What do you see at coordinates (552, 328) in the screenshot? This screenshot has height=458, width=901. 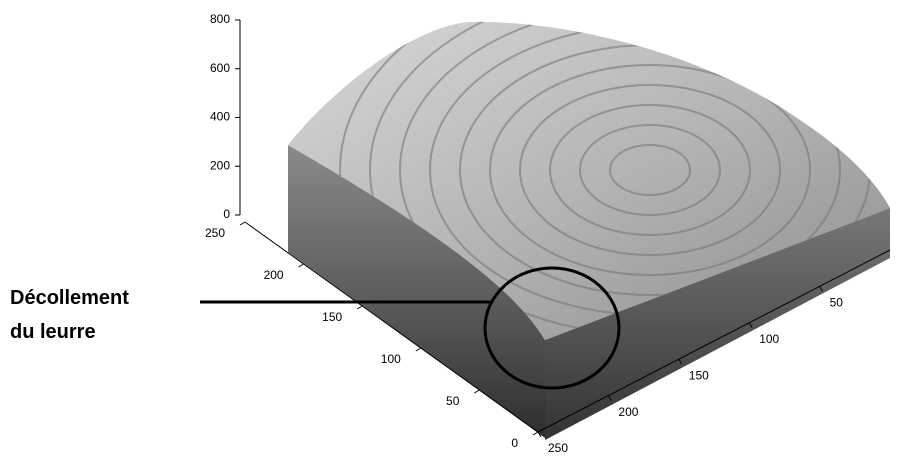 I see `highlight-circle` at bounding box center [552, 328].